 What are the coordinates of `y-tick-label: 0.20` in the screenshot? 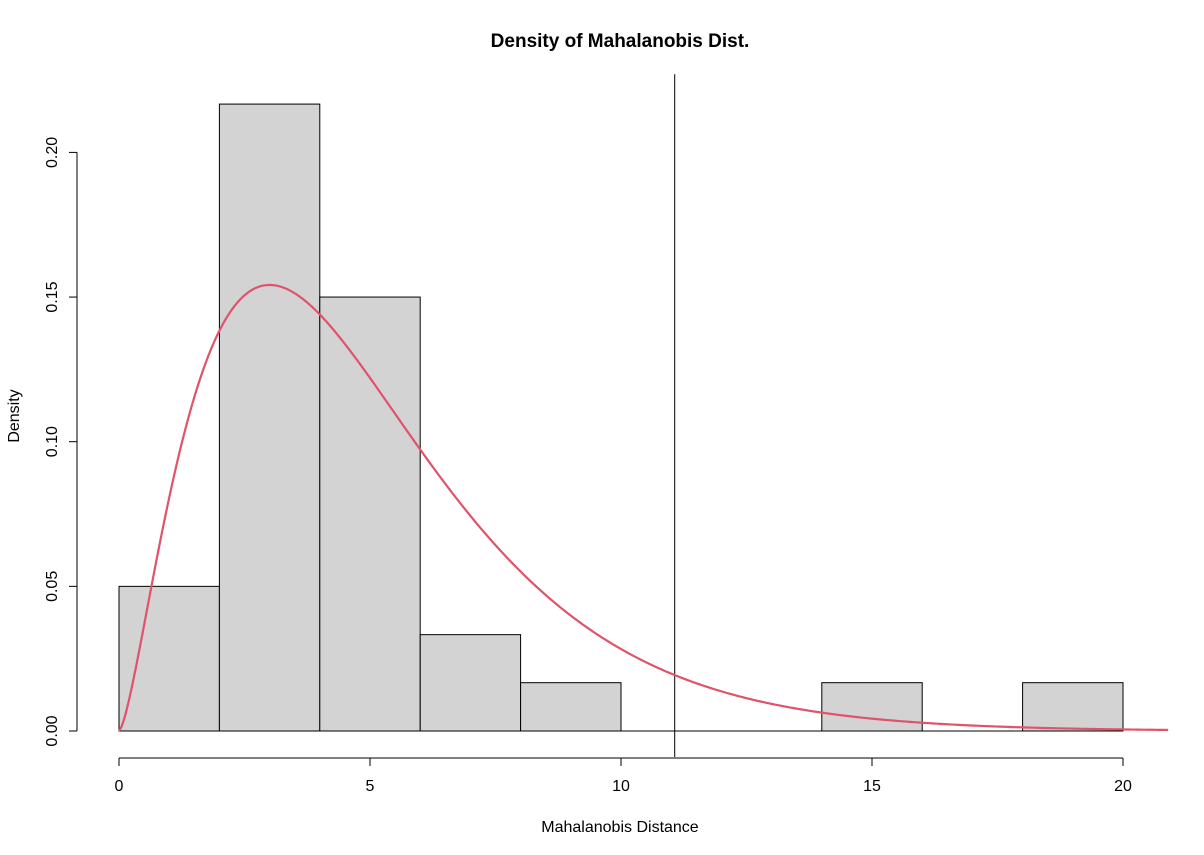 It's located at (52, 152).